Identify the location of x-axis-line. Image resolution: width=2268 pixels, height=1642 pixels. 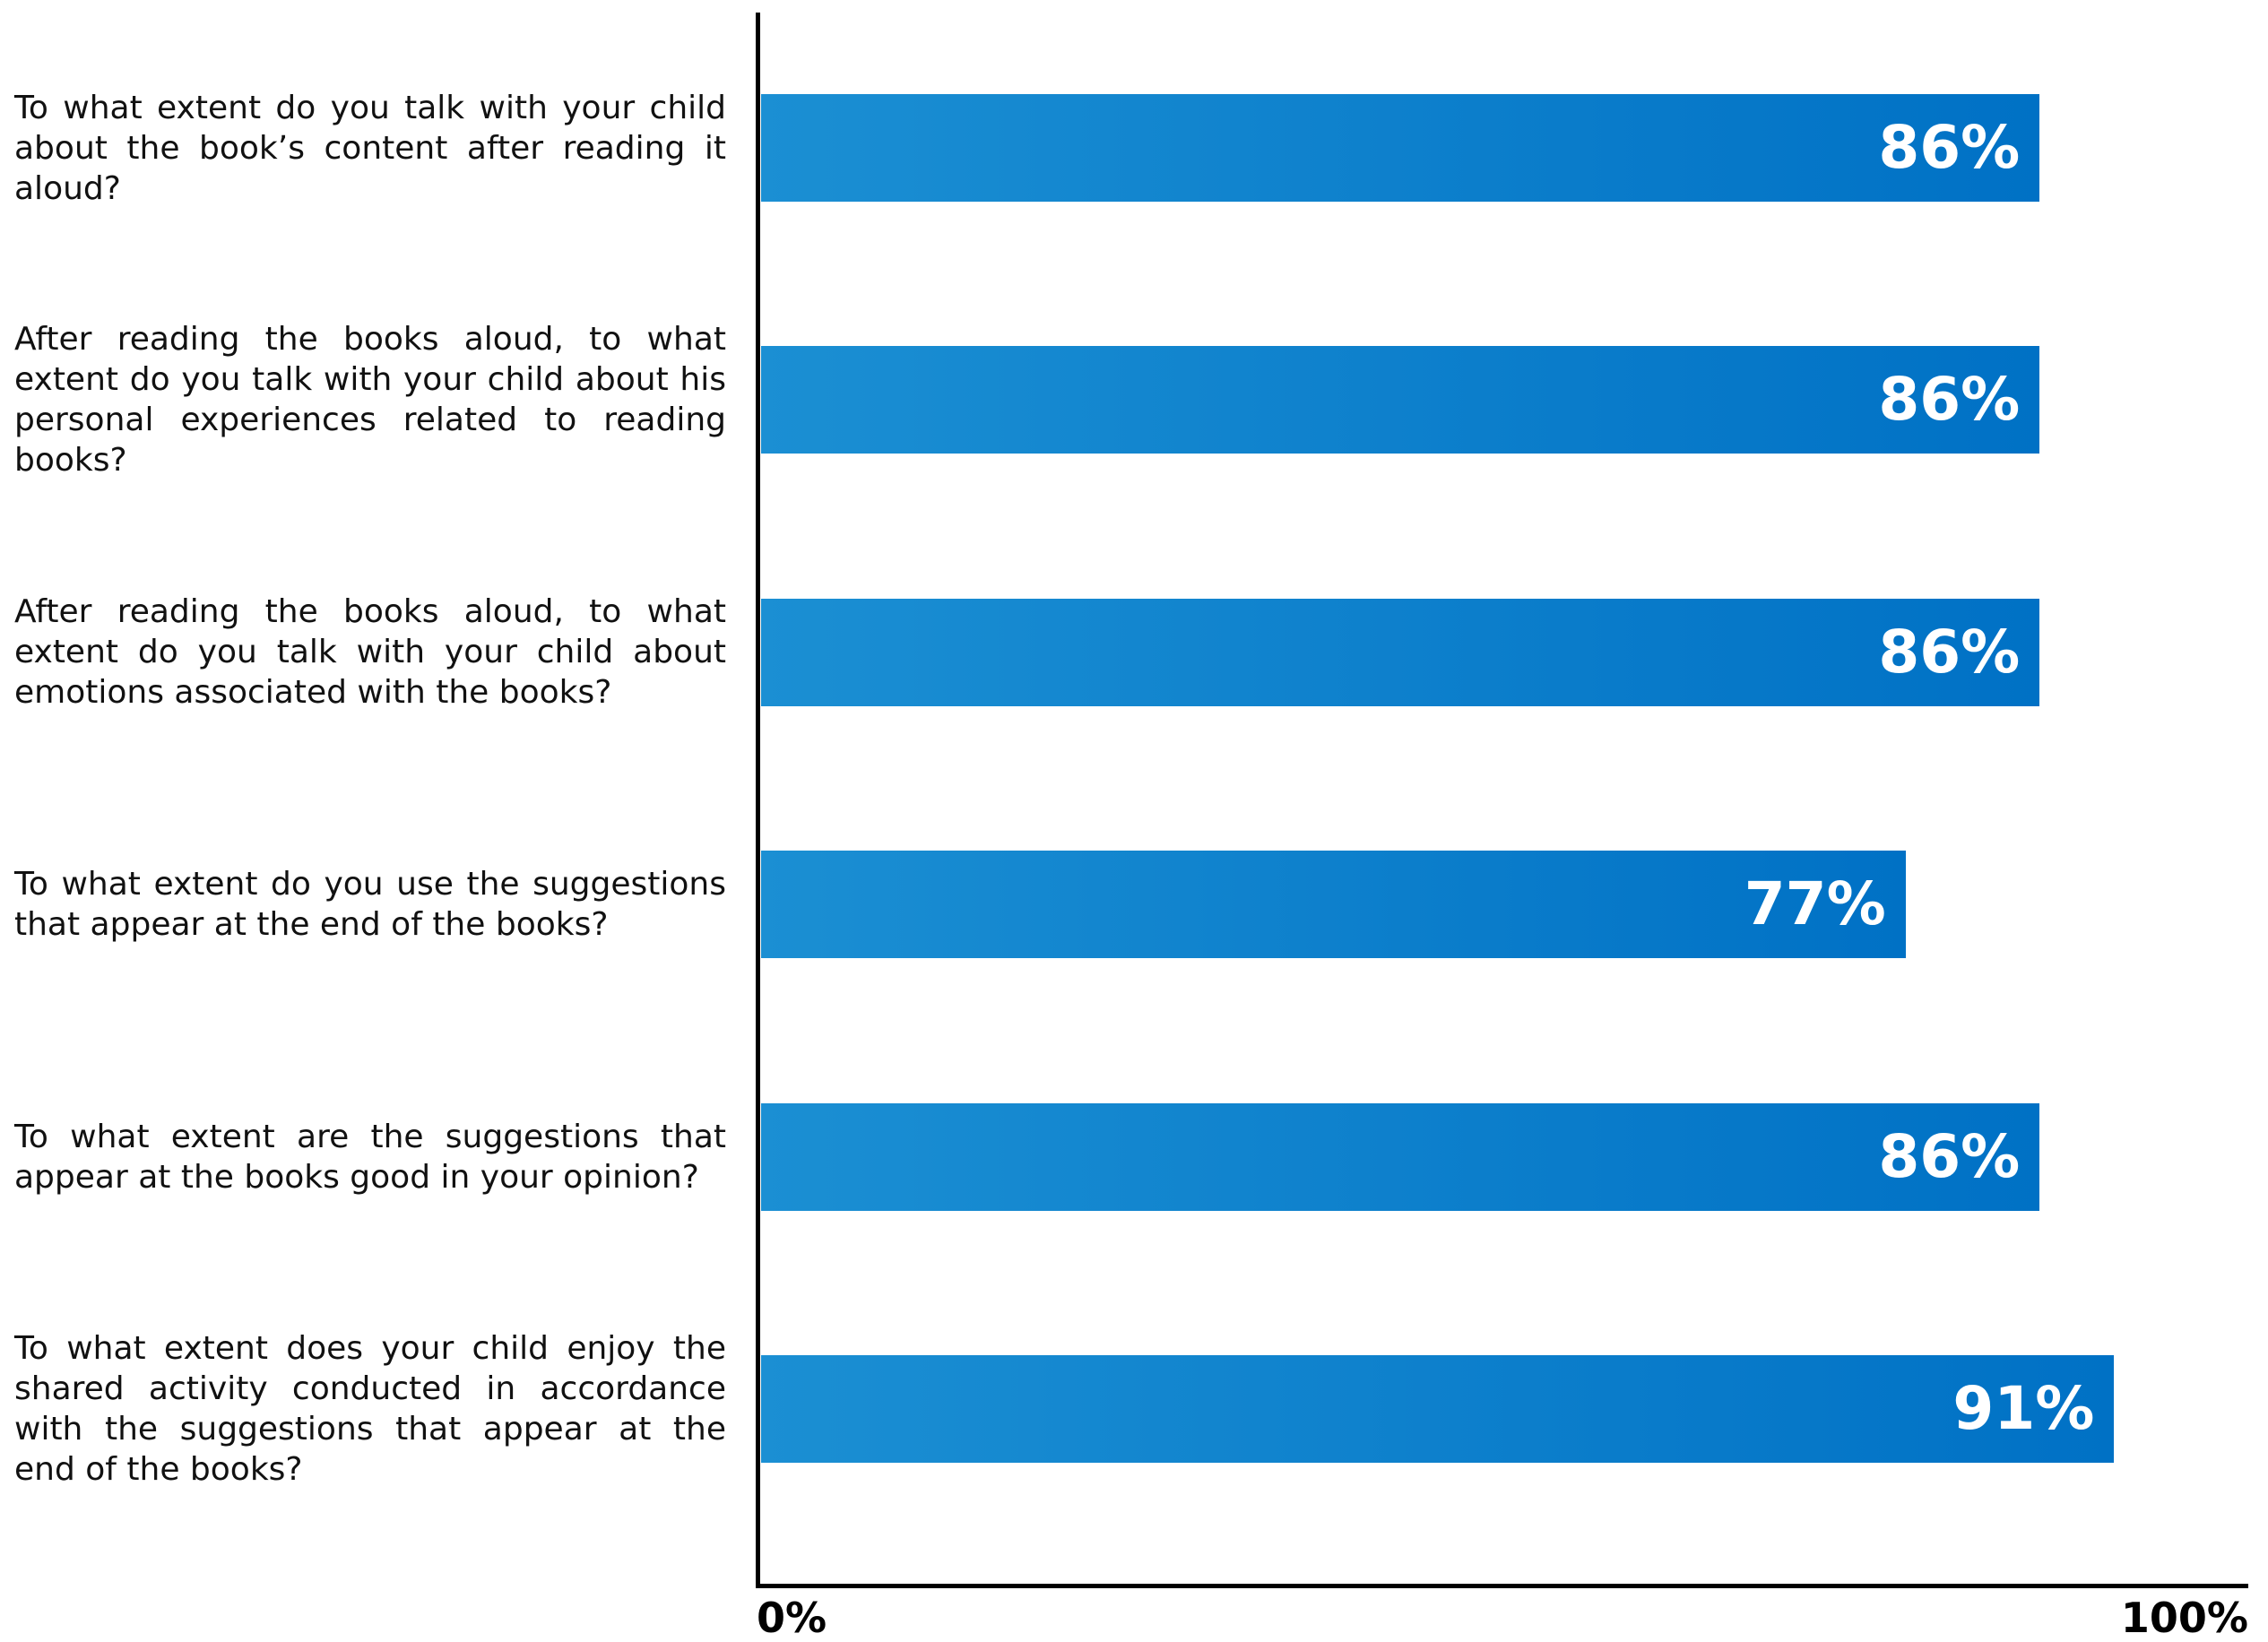
(1502, 1586).